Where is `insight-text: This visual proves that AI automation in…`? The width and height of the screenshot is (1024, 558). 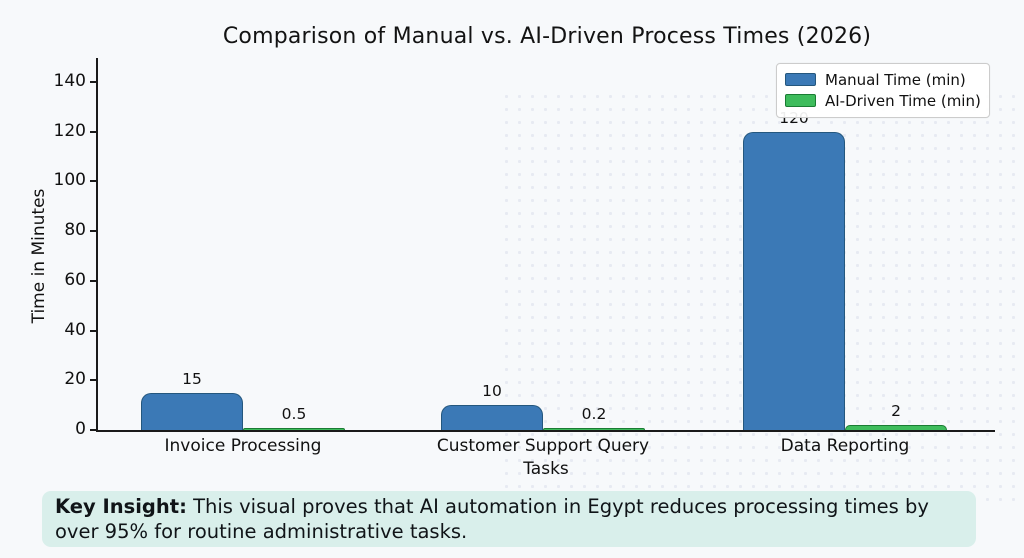 insight-text: This visual proves that AI automation in… is located at coordinates (492, 519).